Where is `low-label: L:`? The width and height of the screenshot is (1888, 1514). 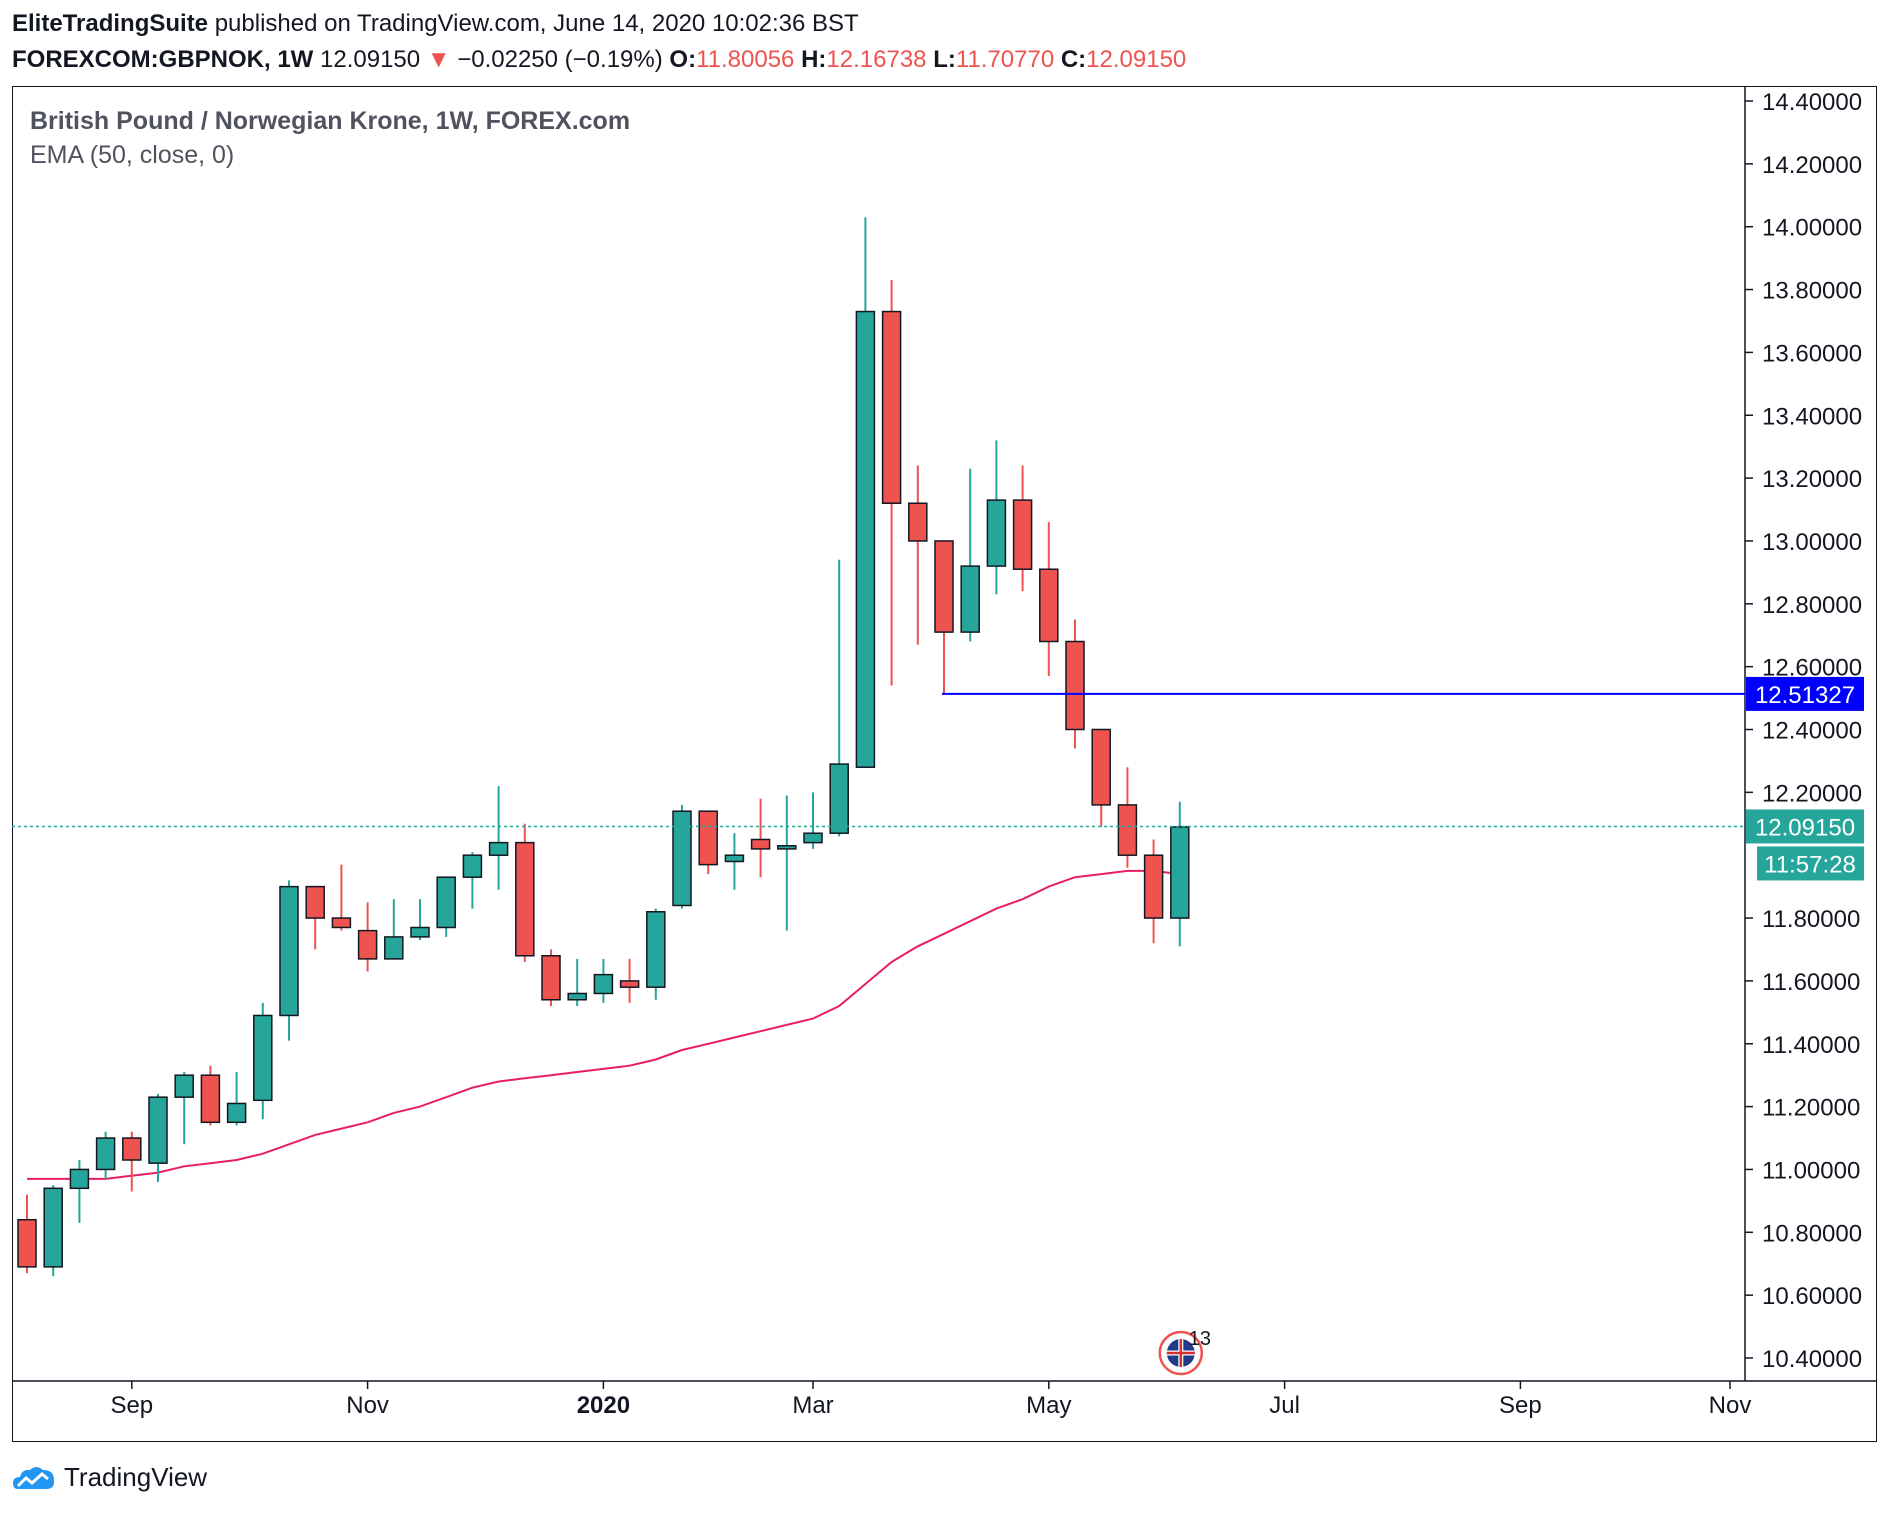
low-label: L: is located at coordinates (944, 59).